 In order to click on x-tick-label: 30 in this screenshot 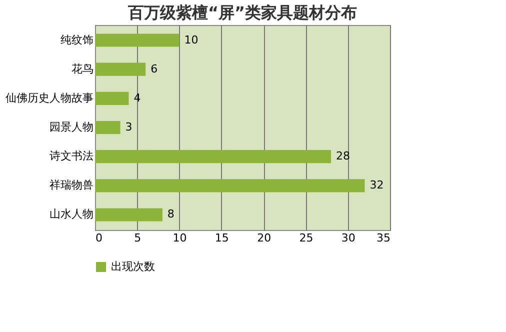, I will do `click(348, 238)`.